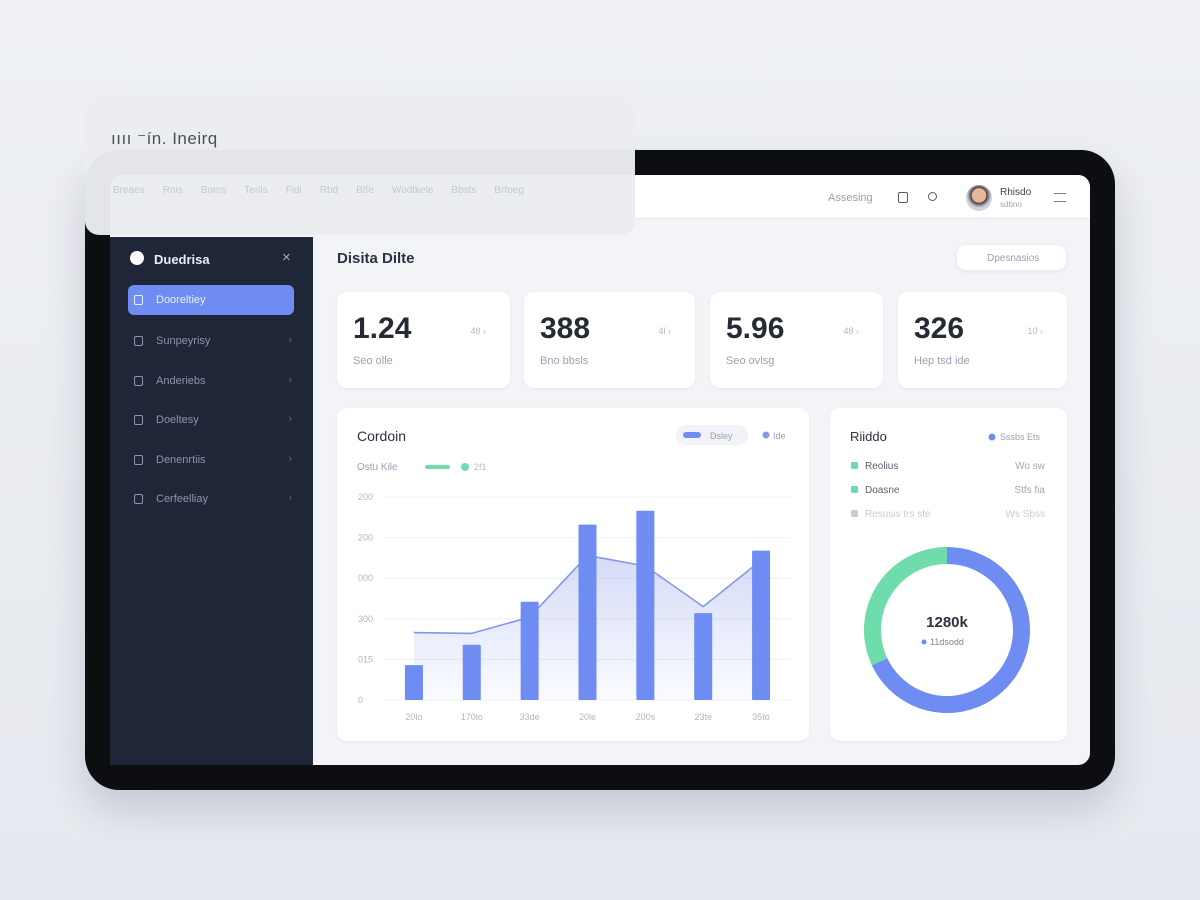 This screenshot has width=1200, height=900. What do you see at coordinates (947, 622) in the screenshot?
I see `donut-center-value: 1280k` at bounding box center [947, 622].